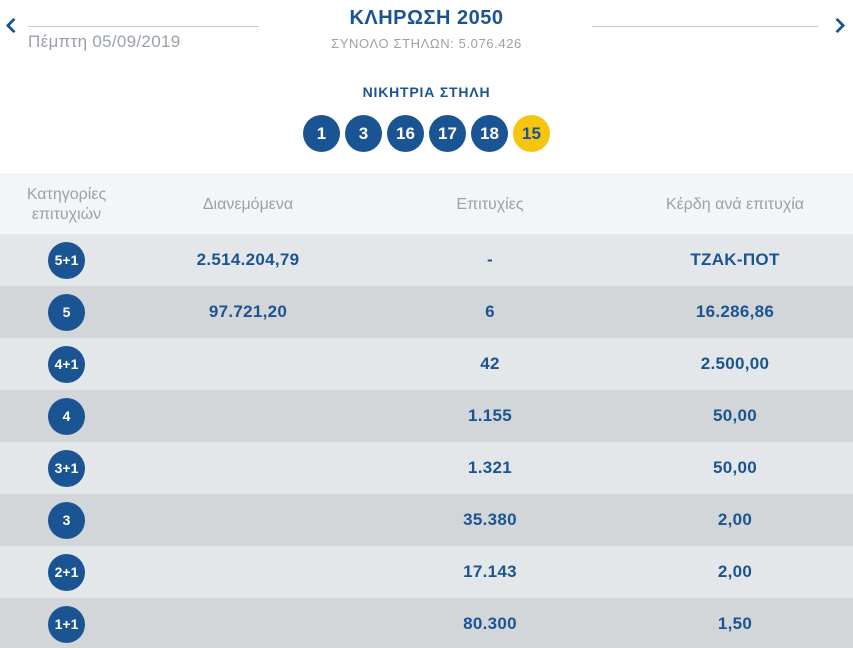 This screenshot has height=648, width=853. I want to click on category-cell: 3+1, so click(66, 468).